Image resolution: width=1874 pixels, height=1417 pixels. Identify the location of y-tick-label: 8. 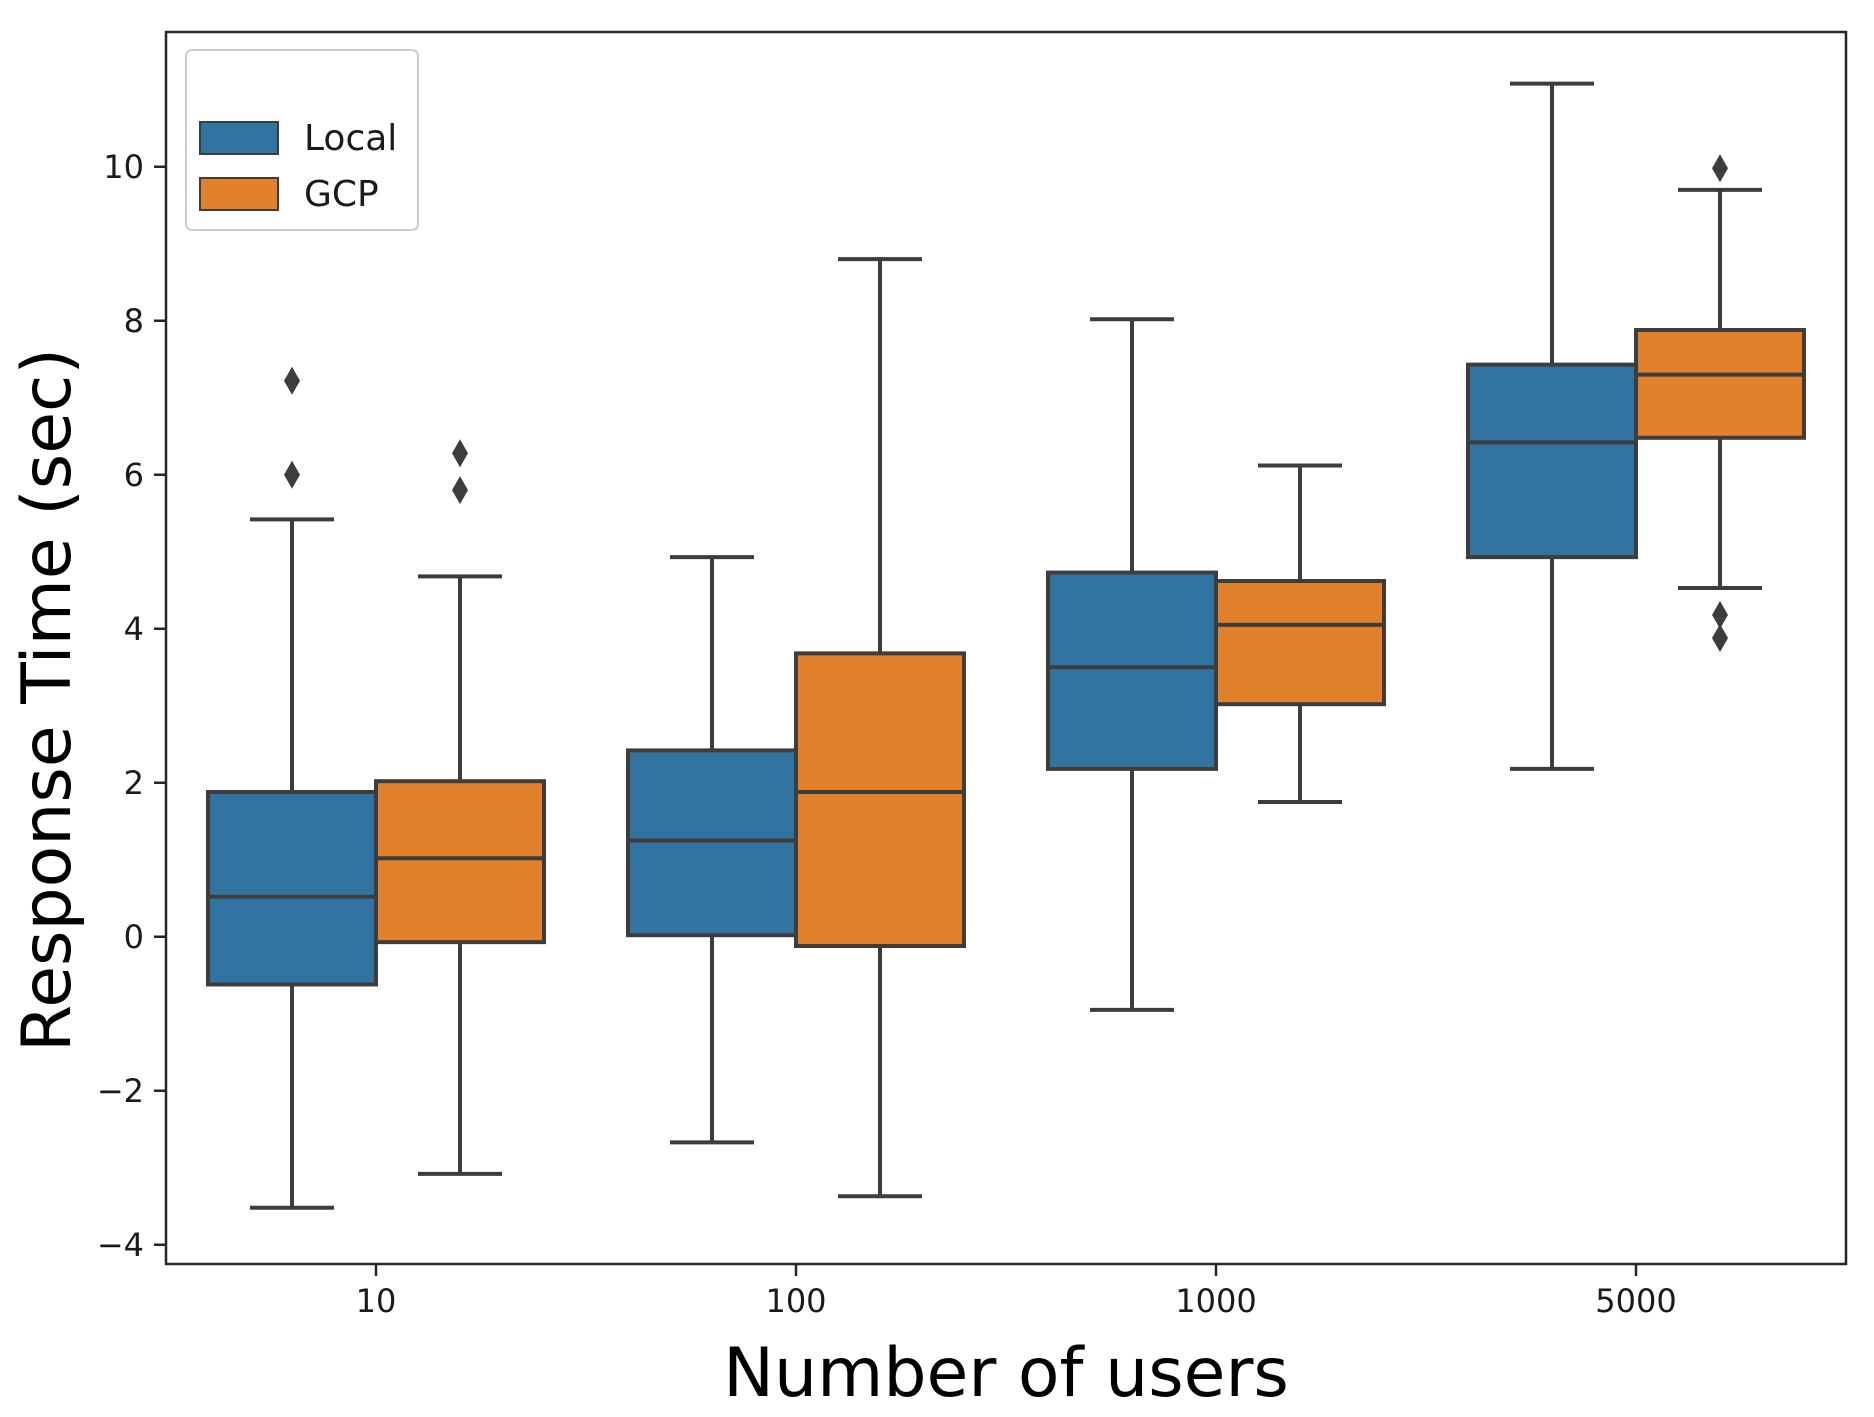
(134, 321).